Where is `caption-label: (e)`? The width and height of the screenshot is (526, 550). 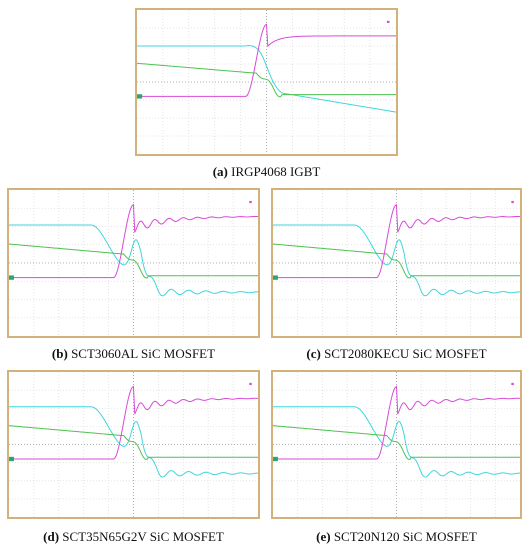
caption-label: (e) is located at coordinates (323, 536).